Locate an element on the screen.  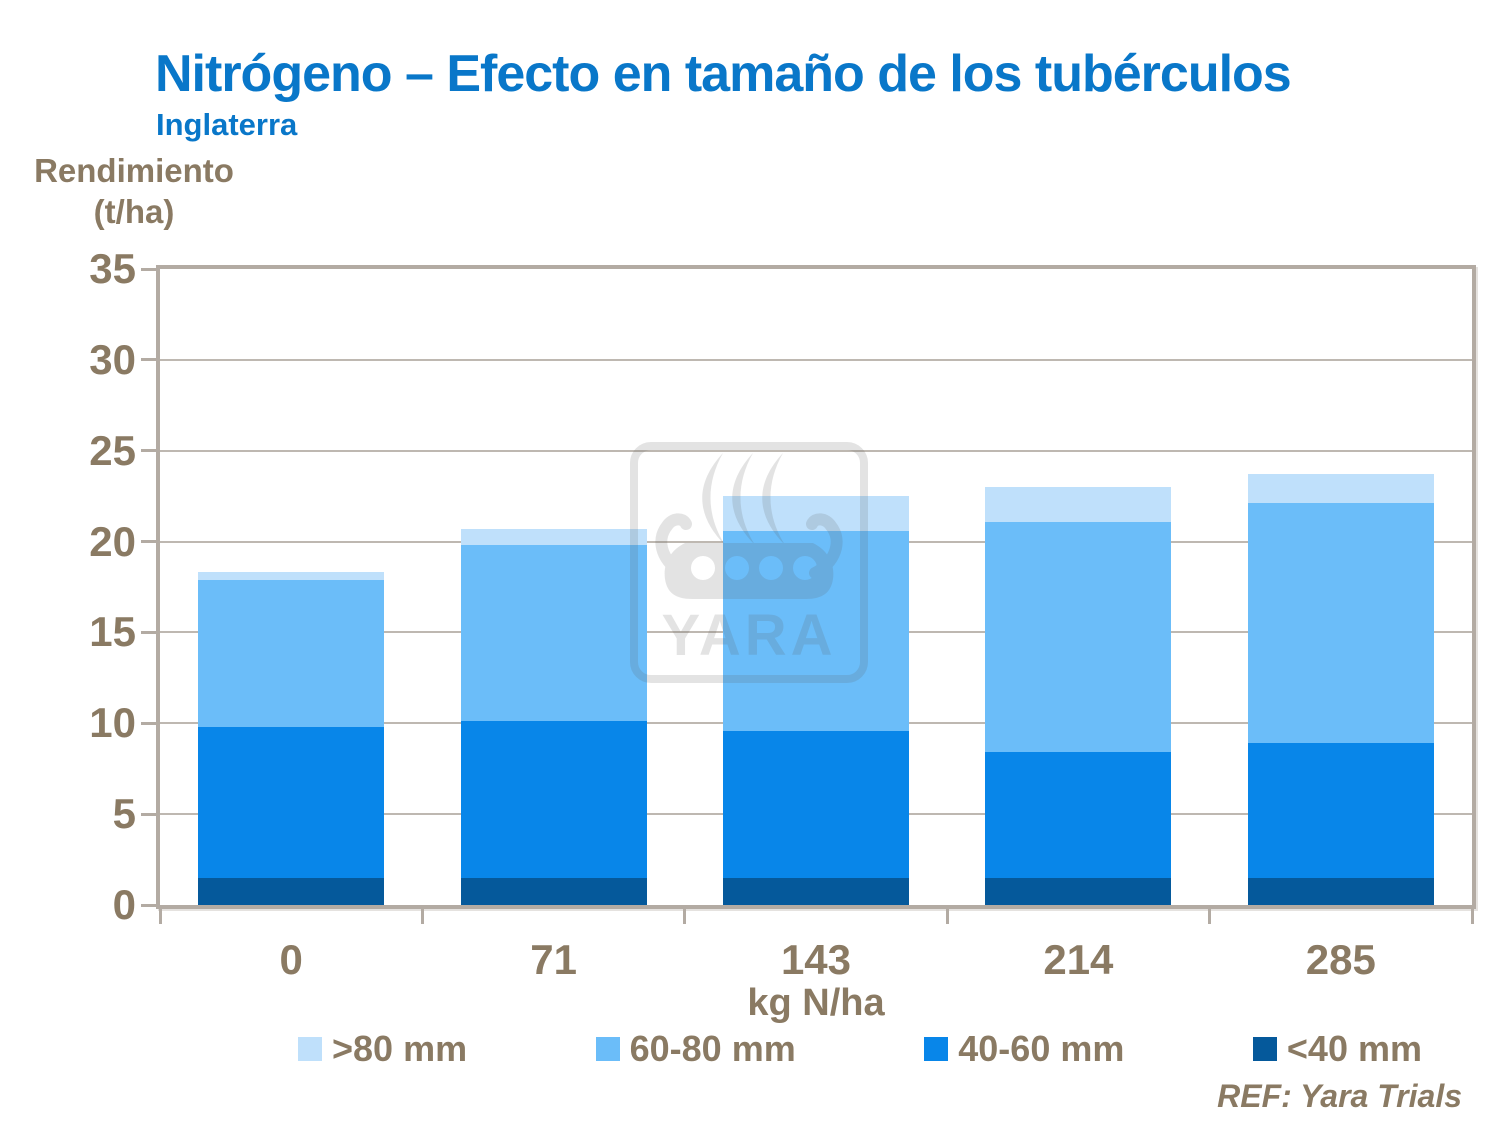
bar-71-segment-60-80mm is located at coordinates (553, 633).